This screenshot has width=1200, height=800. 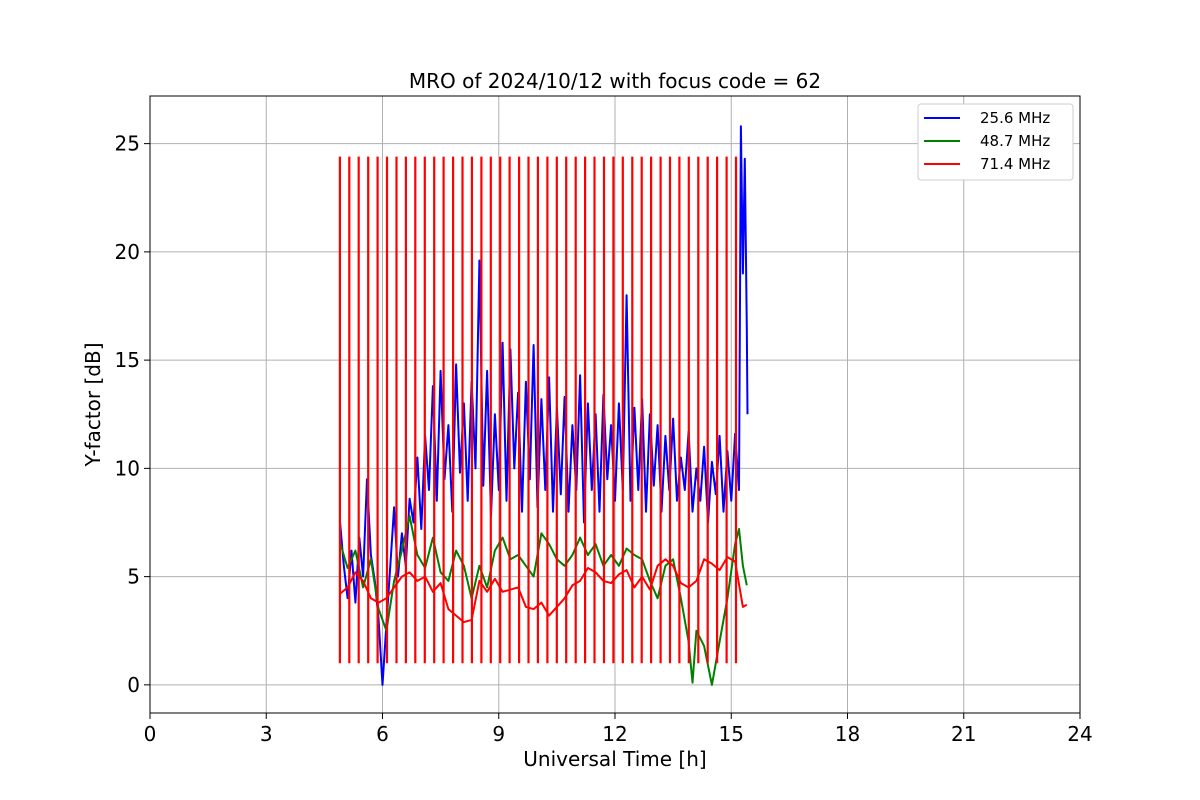 I want to click on legend-entry-label: 48.7 MHz, so click(x=1015, y=141).